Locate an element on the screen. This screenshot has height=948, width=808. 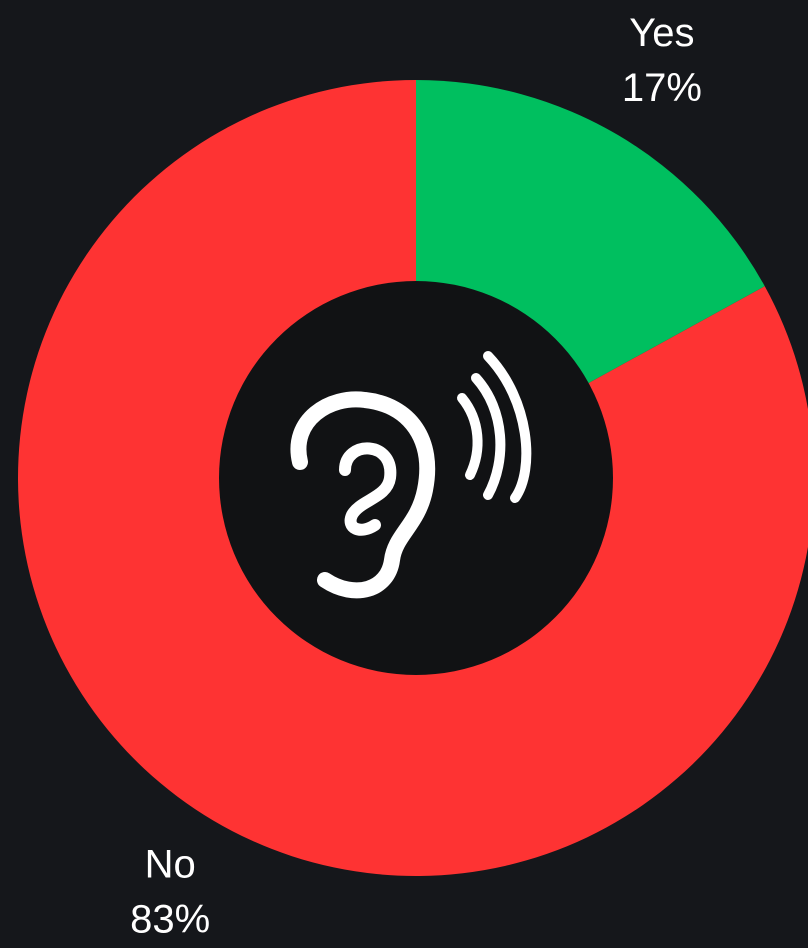
category-label: No is located at coordinates (170, 864).